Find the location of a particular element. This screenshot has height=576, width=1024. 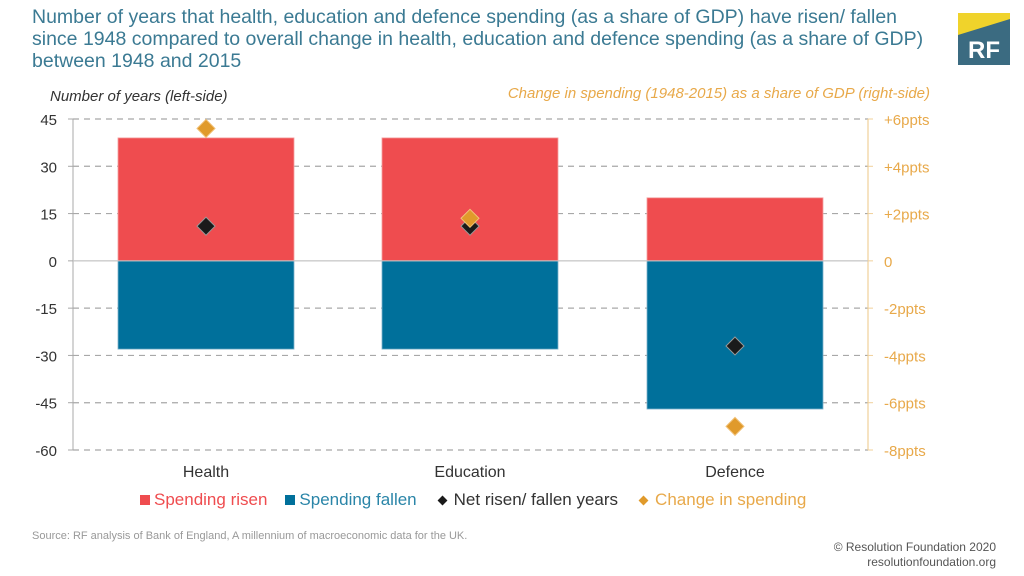

right-tick-label: -6ppts is located at coordinates (905, 404).